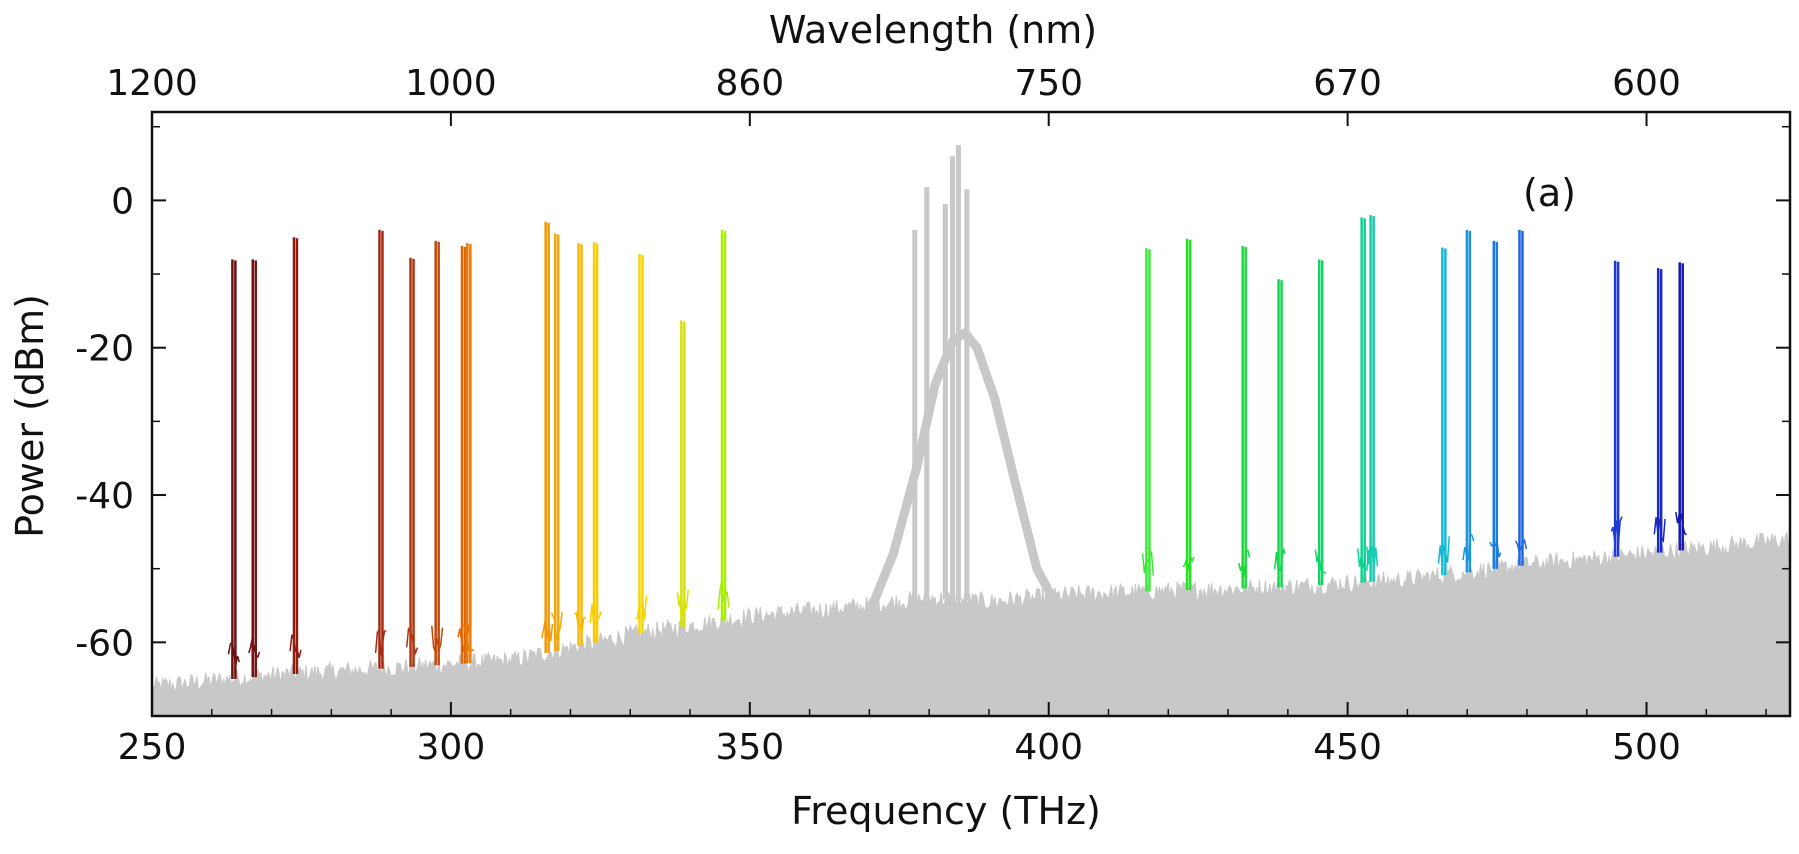 The height and width of the screenshot is (854, 1799). What do you see at coordinates (152, 83) in the screenshot?
I see `top-tick-label-0: 1200` at bounding box center [152, 83].